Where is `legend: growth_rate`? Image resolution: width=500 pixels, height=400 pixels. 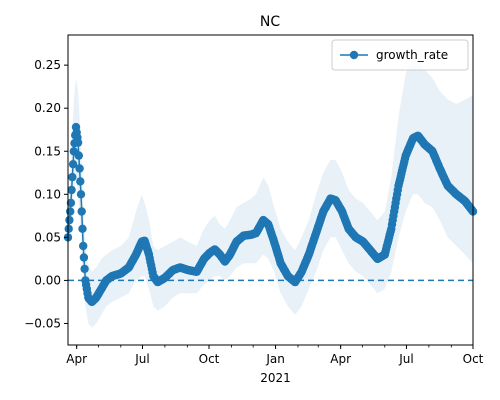
legend: growth_rate is located at coordinates (400, 55).